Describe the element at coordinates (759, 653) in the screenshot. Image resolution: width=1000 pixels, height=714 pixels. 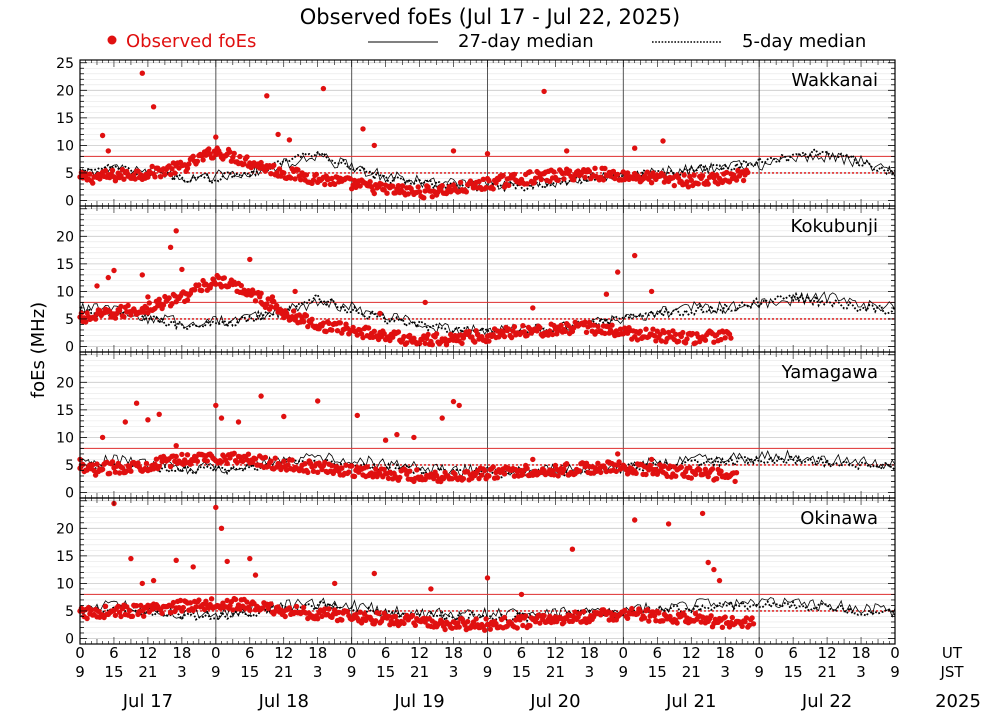
I see `ut-hour-label: 0` at that location.